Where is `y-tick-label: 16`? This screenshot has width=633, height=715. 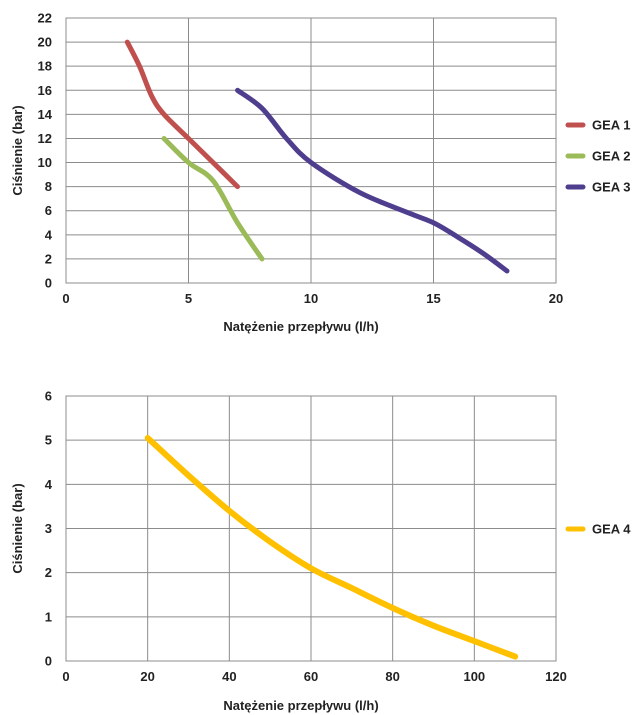
y-tick-label: 16 is located at coordinates (45, 90).